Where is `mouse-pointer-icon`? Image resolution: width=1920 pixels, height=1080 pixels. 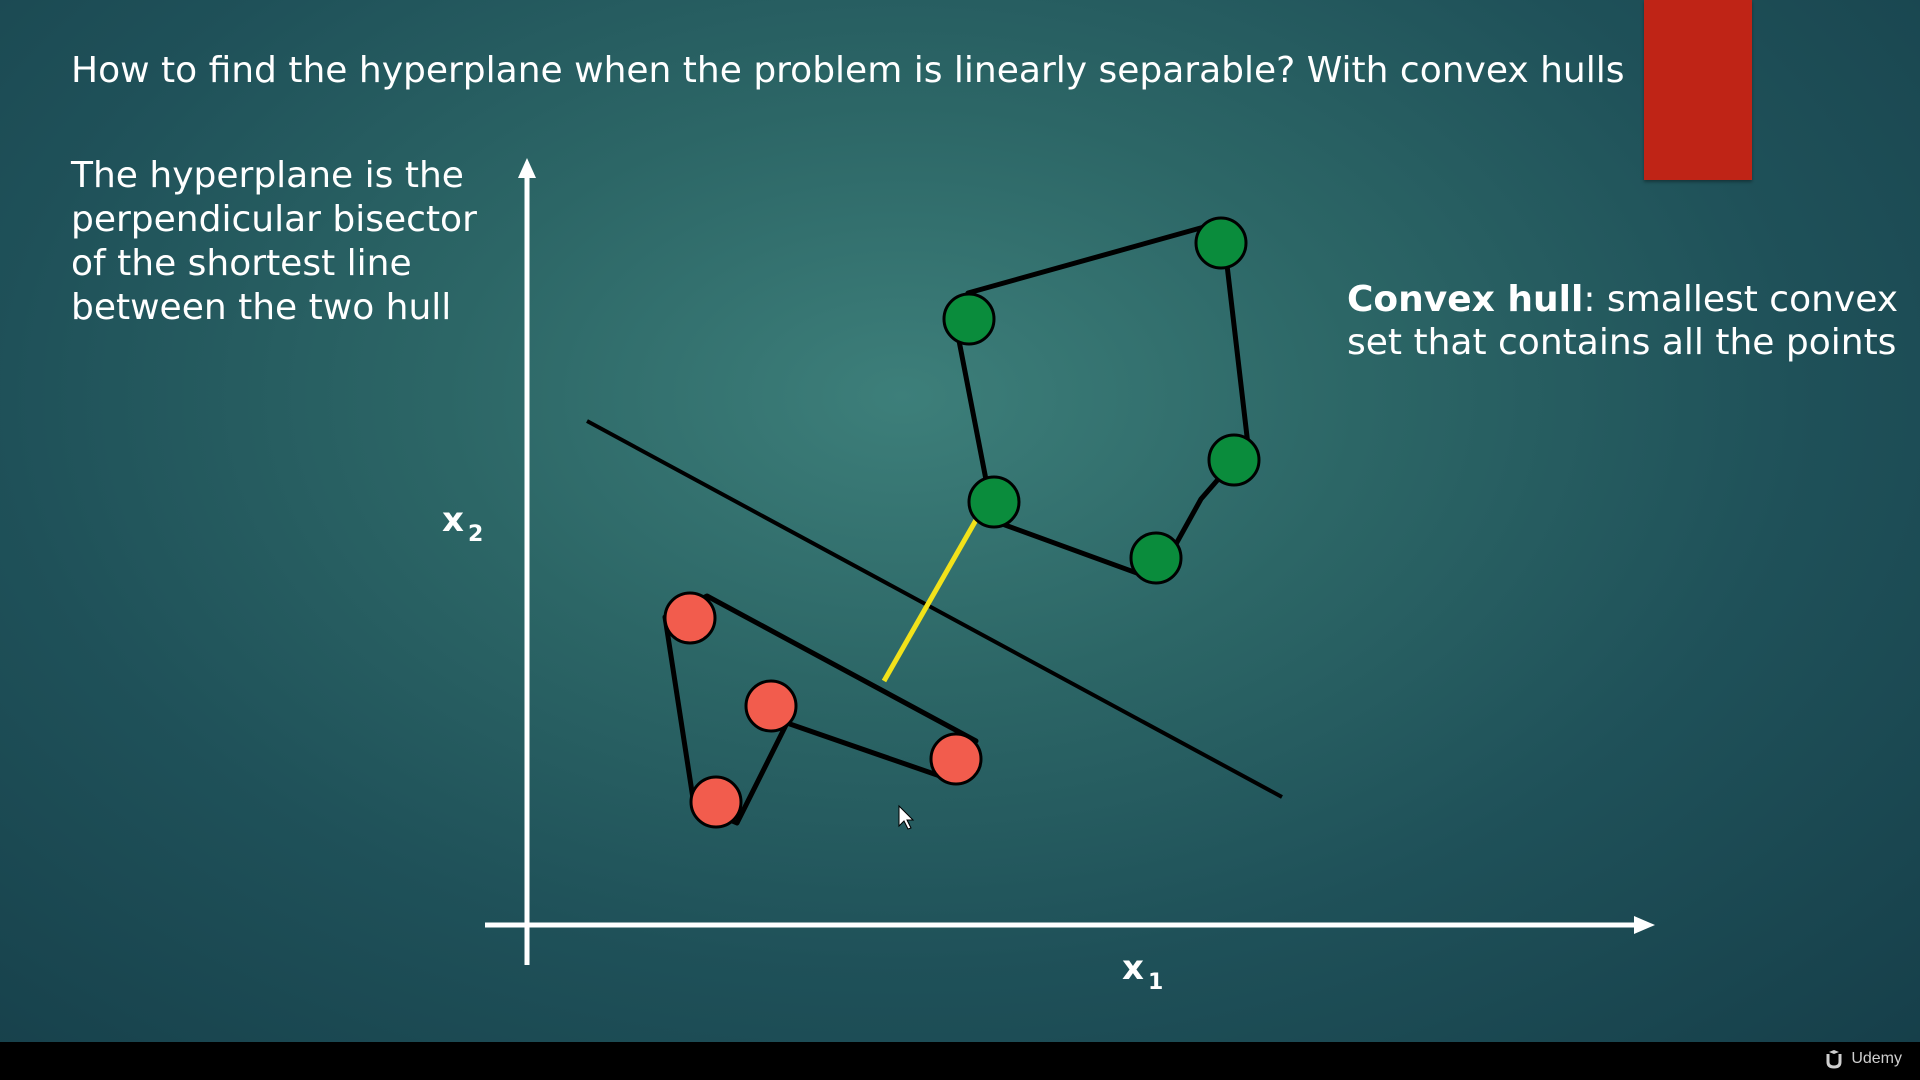
mouse-pointer-icon is located at coordinates (906, 817).